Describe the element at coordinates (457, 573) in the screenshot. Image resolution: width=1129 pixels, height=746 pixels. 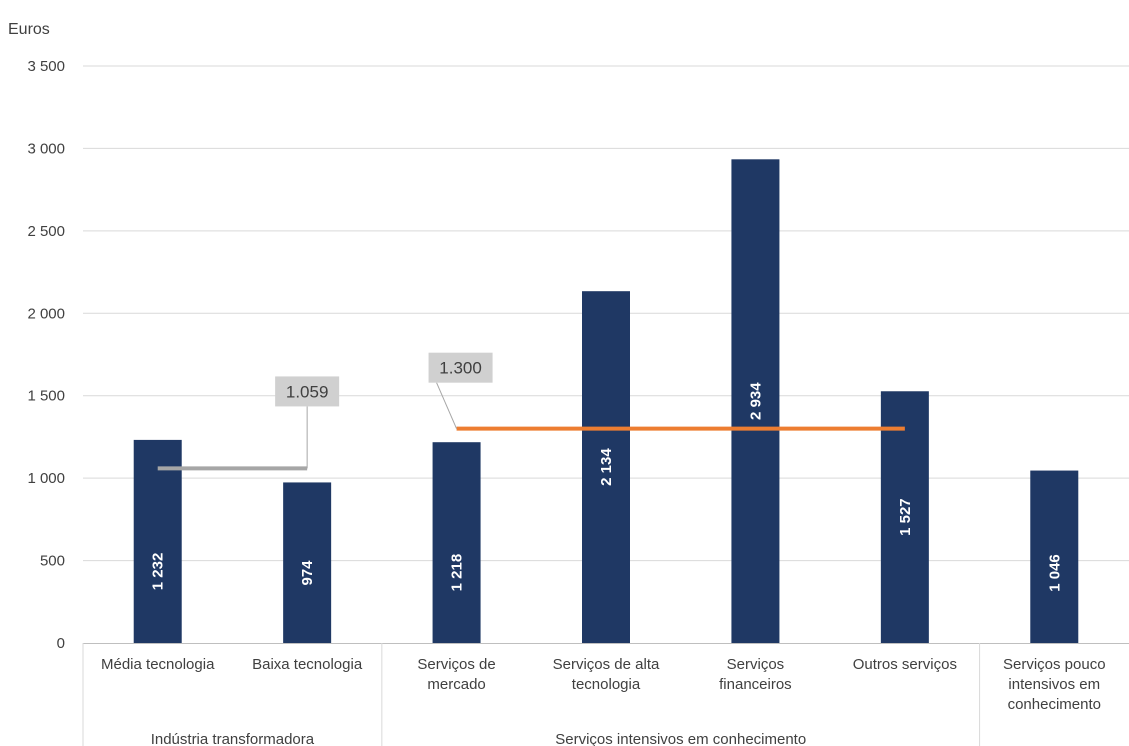
I see `data-label: 1 218` at that location.